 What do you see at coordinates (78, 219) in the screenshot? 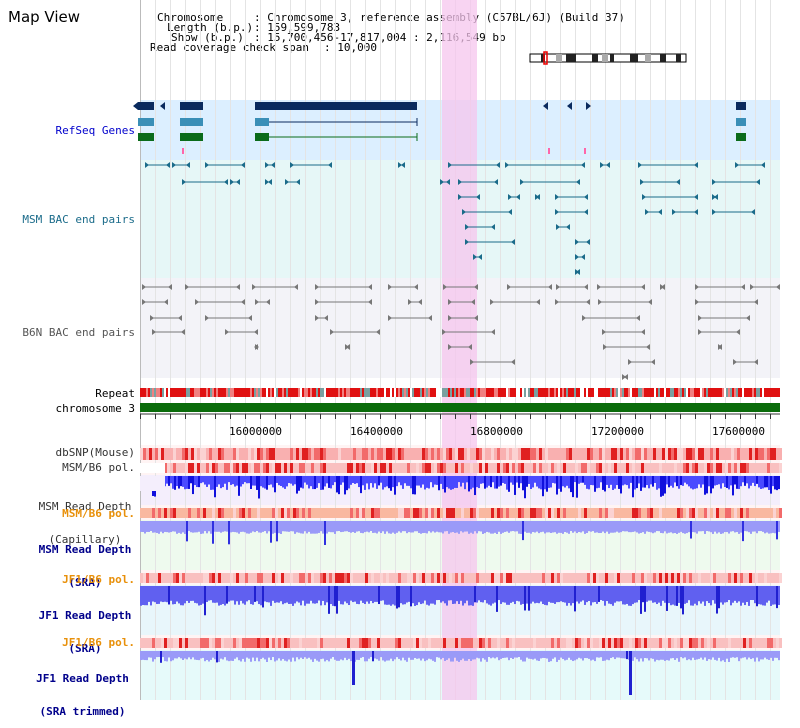
I see `track-label-msm-bac: MSM BAC end pairs` at bounding box center [78, 219].